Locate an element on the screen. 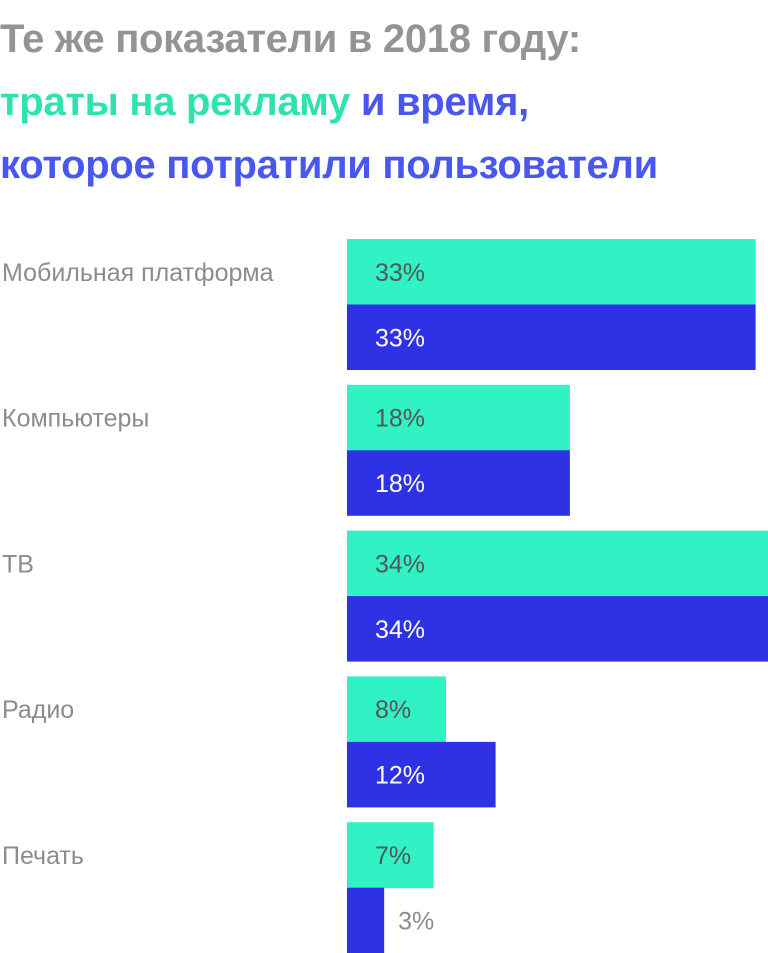 The height and width of the screenshot is (953, 768). category-label: Печать is located at coordinates (43, 856).